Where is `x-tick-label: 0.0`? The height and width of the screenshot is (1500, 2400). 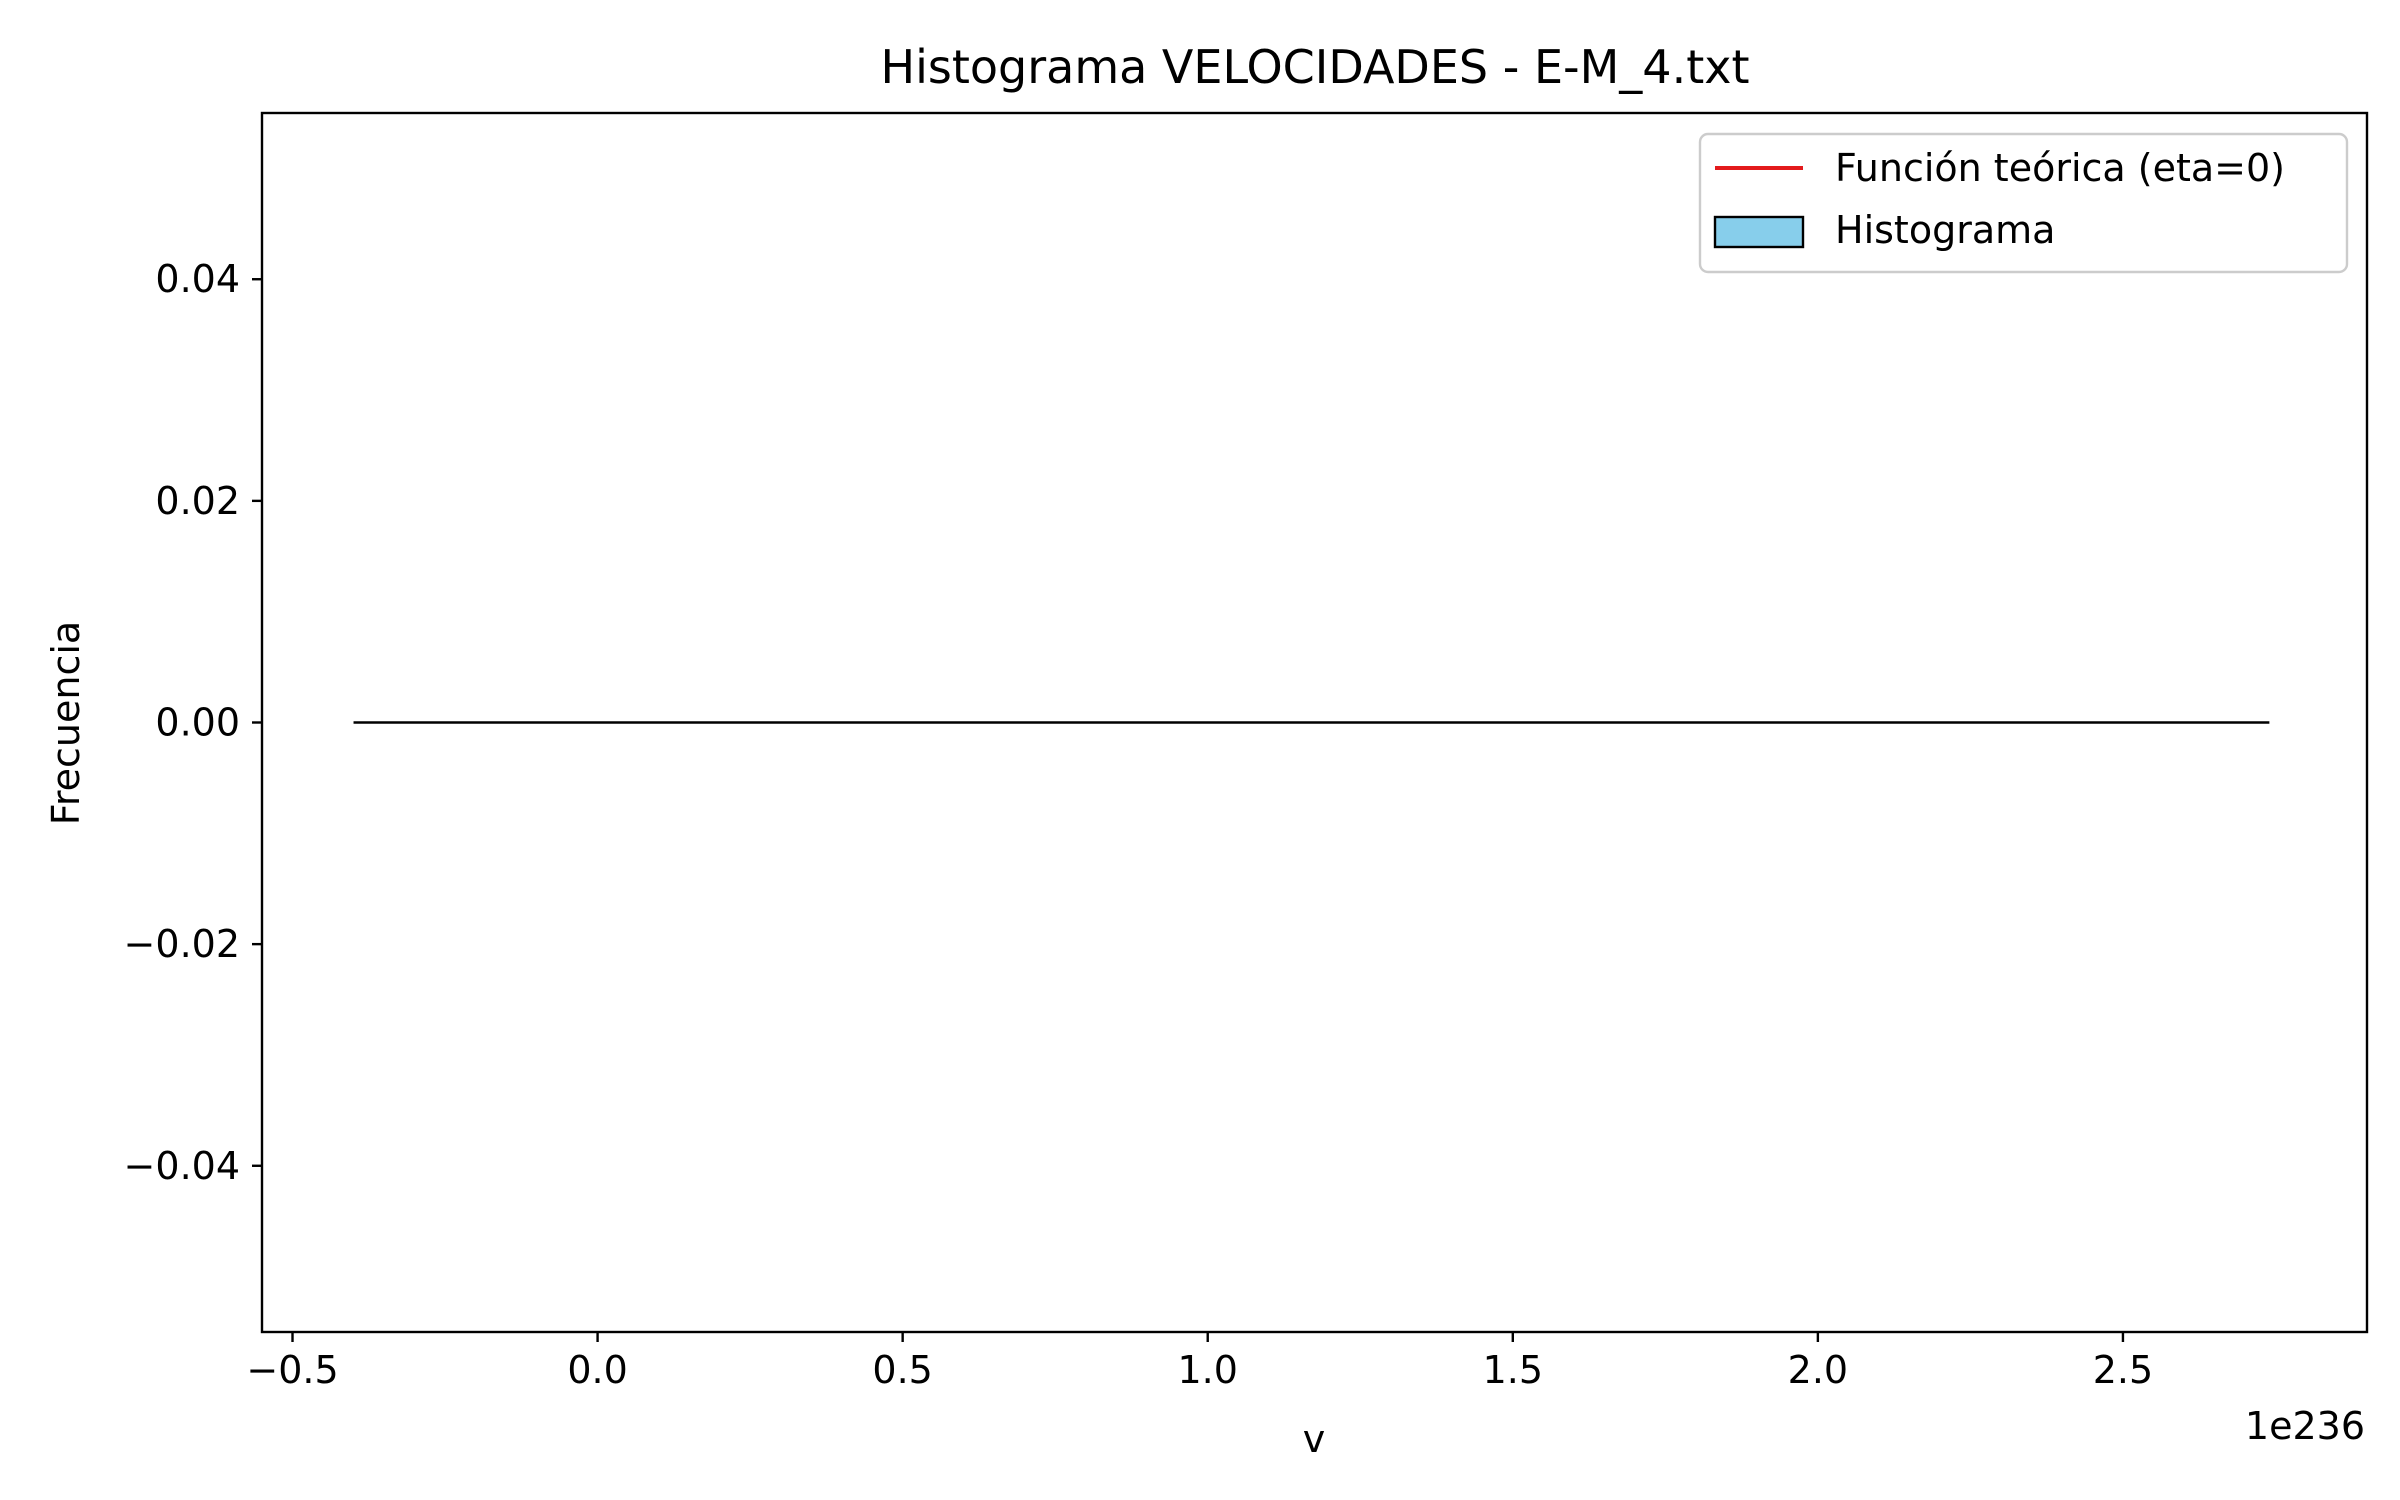
x-tick-label: 0.0 is located at coordinates (597, 1370).